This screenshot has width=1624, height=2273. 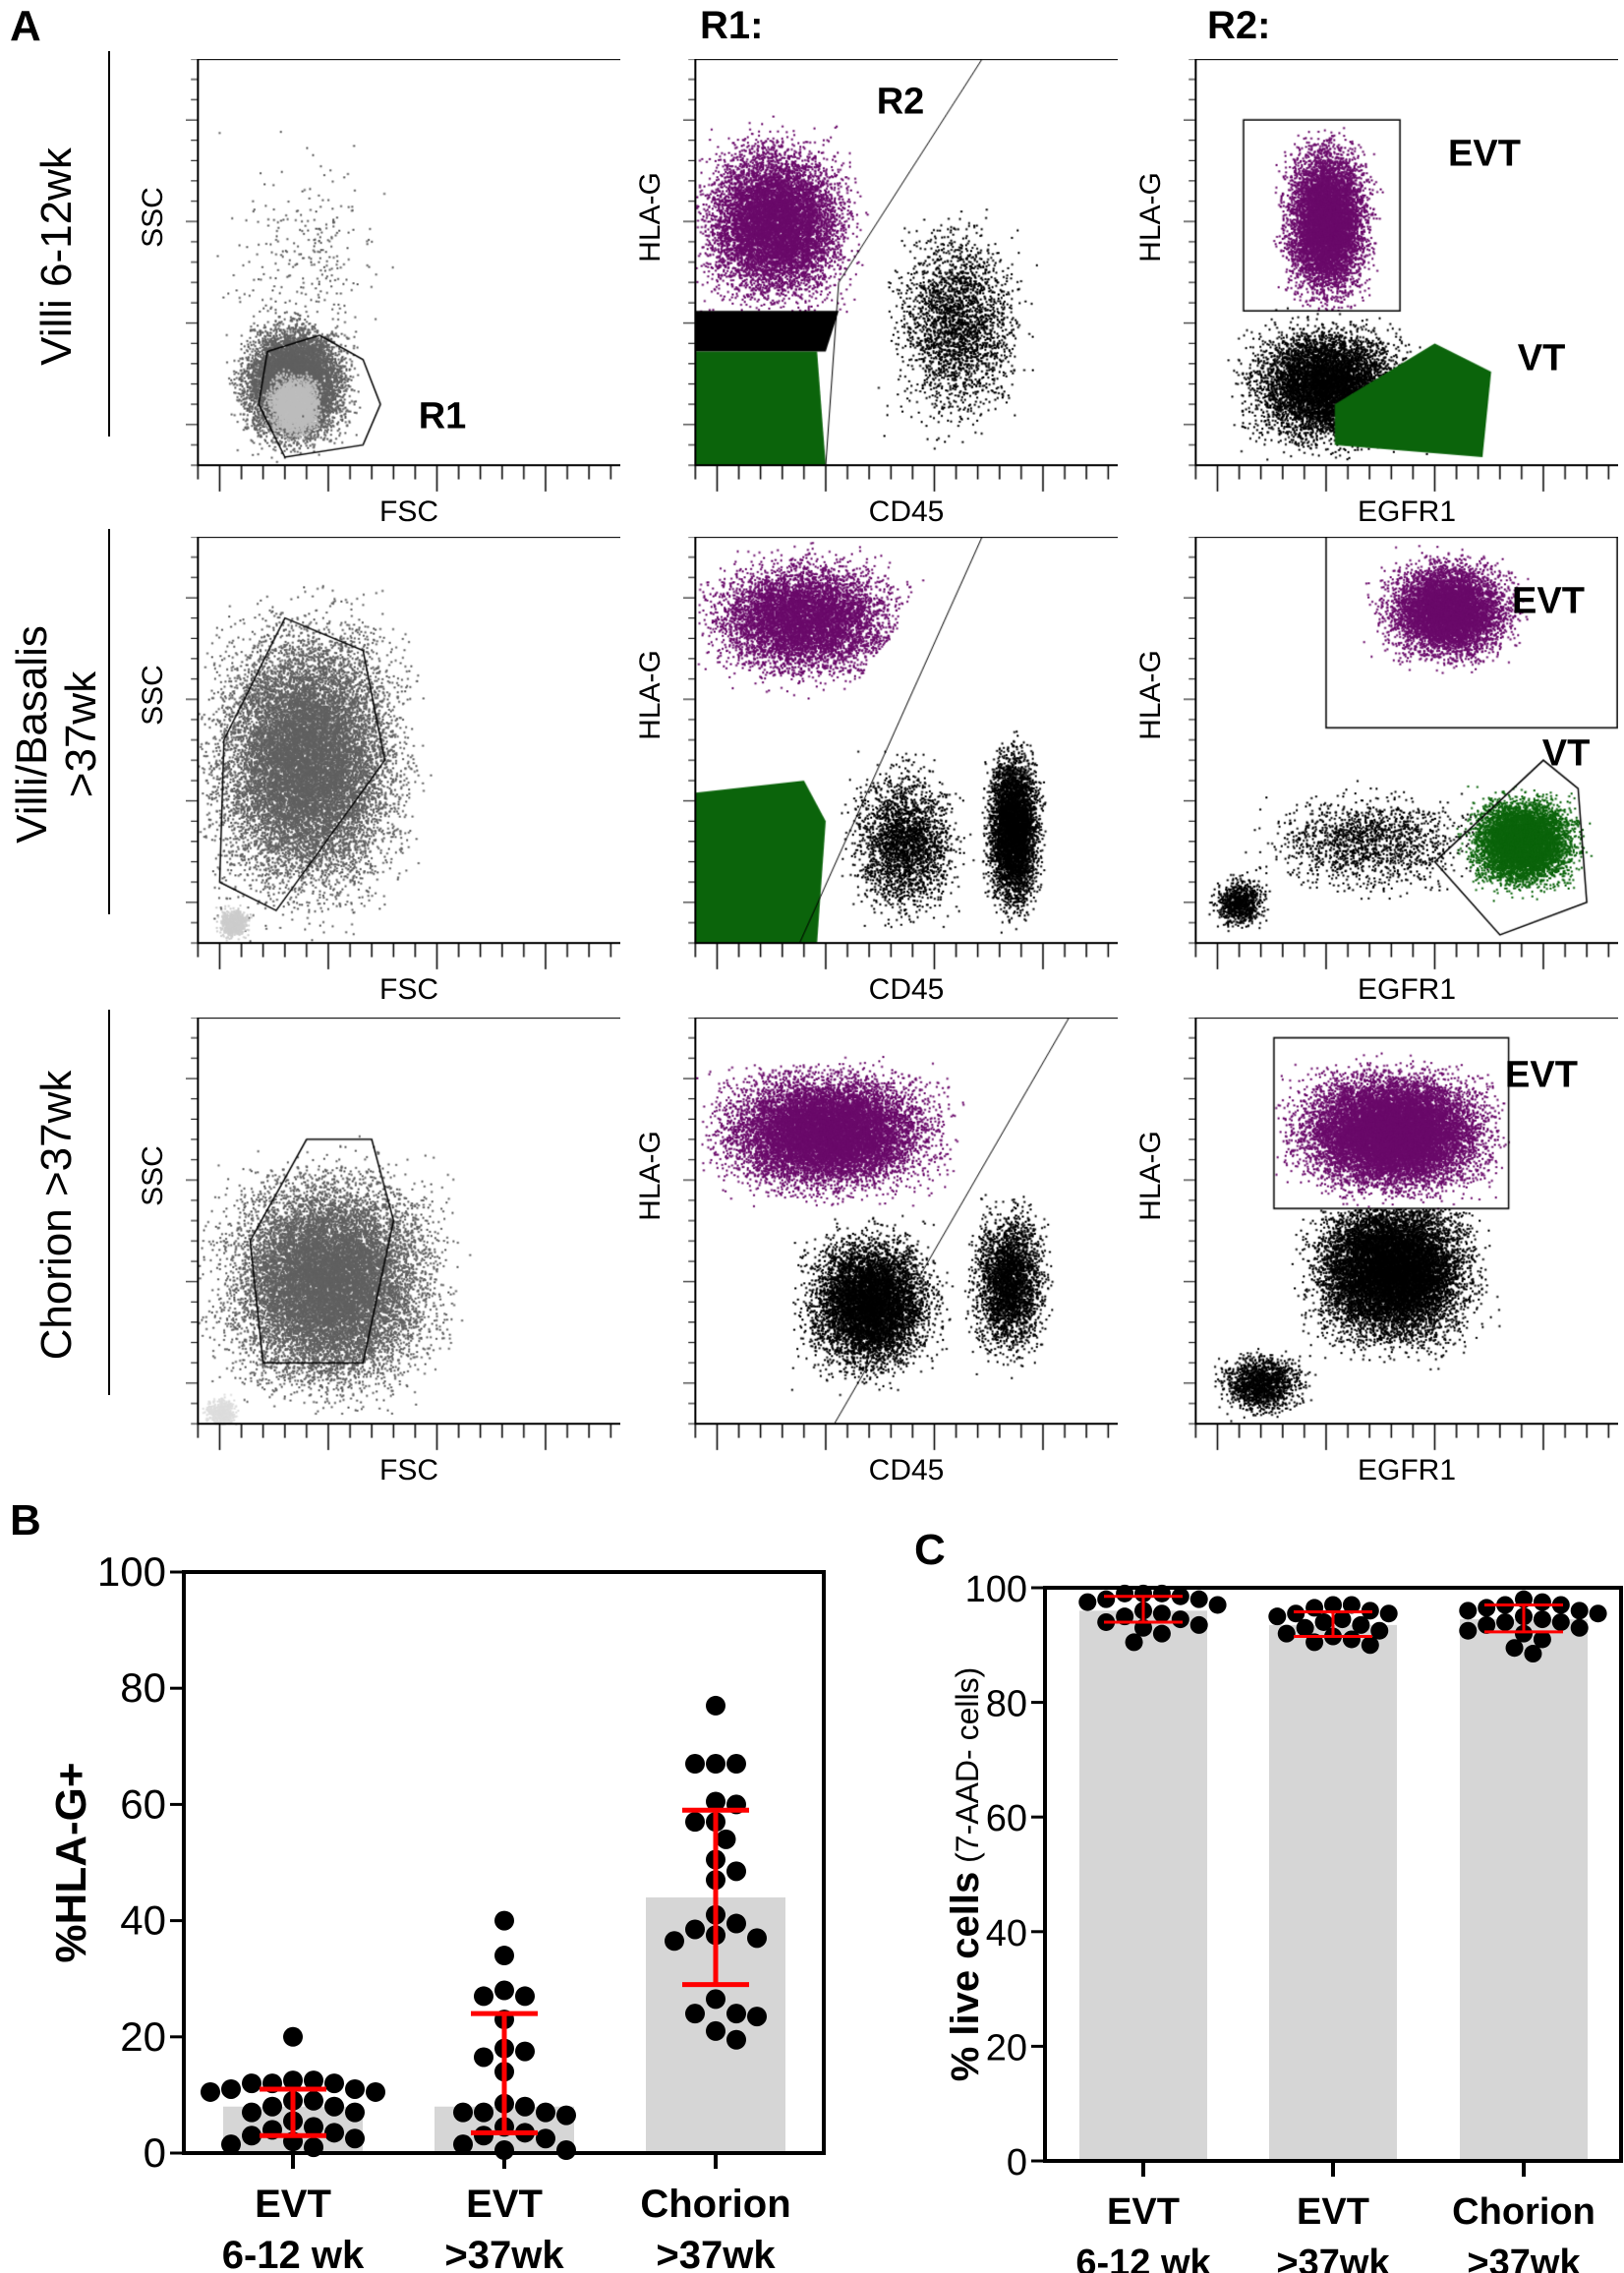 I want to click on x-axis-label: CD45, so click(x=906, y=1470).